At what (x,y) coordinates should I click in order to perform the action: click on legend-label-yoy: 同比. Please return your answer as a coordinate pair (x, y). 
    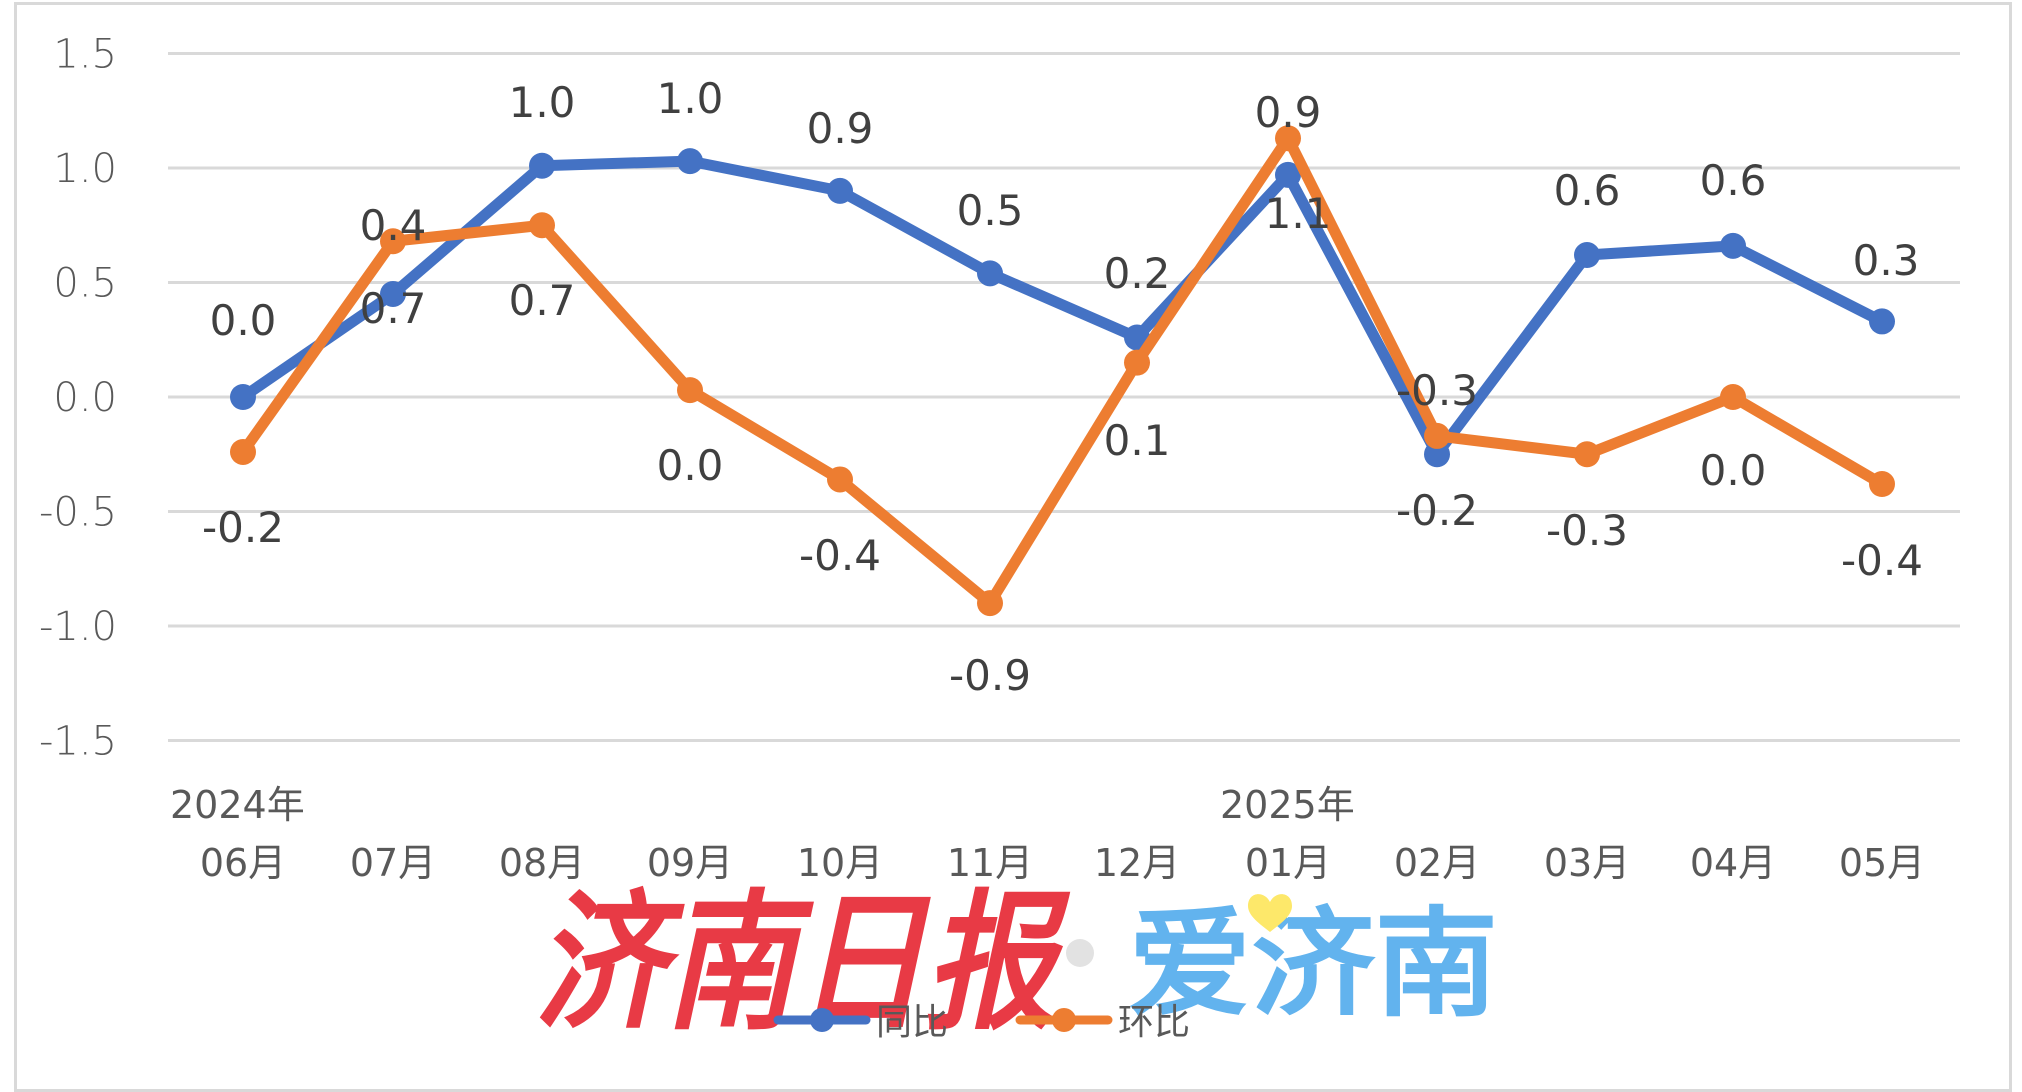
    Looking at the image, I should click on (912, 1022).